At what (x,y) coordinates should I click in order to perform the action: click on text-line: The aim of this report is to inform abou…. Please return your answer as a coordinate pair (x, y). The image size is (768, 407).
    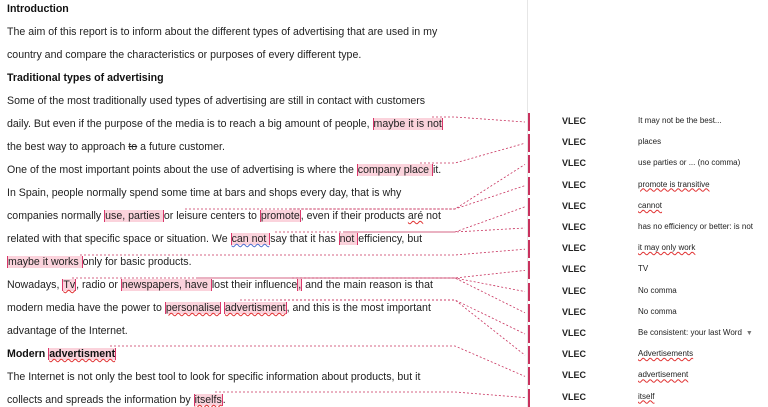
    Looking at the image, I should click on (222, 32).